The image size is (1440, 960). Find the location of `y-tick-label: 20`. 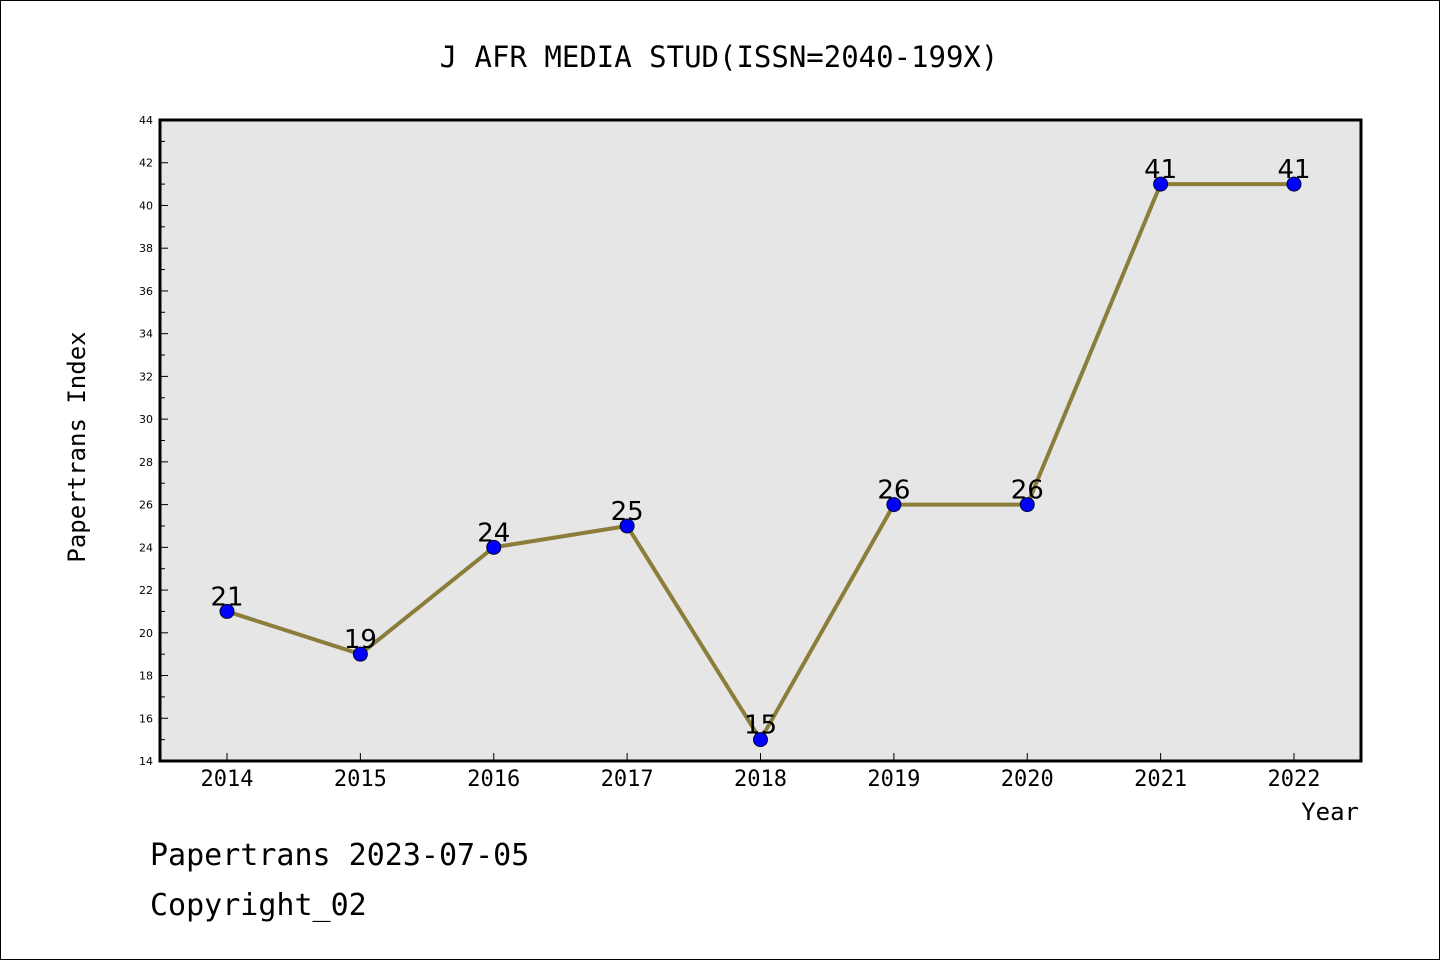

y-tick-label: 20 is located at coordinates (146, 633).